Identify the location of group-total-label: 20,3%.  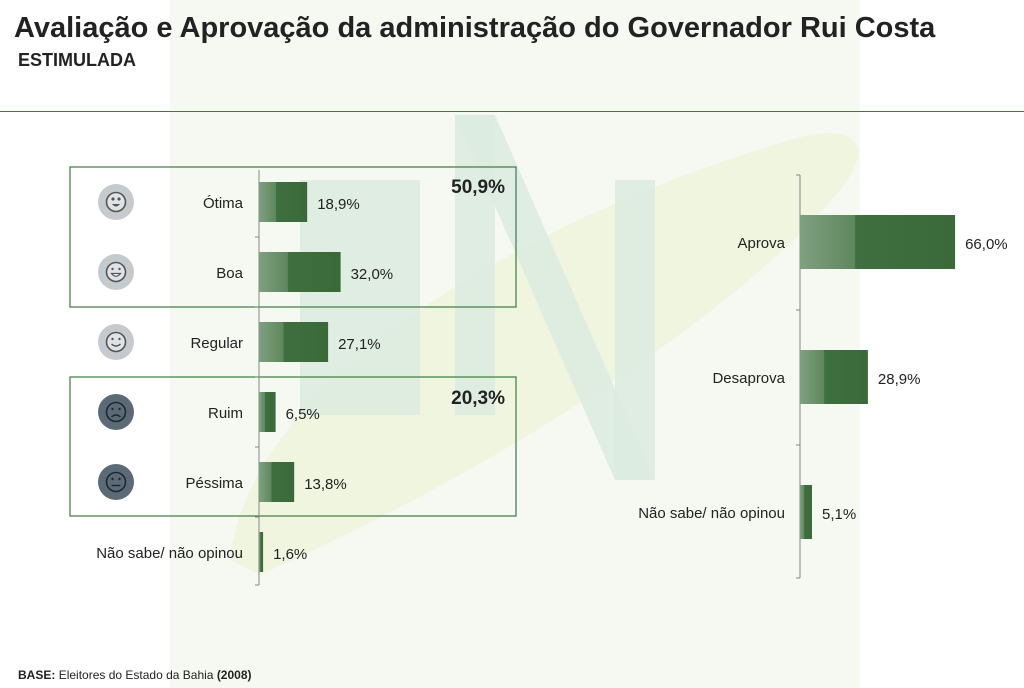
(478, 398).